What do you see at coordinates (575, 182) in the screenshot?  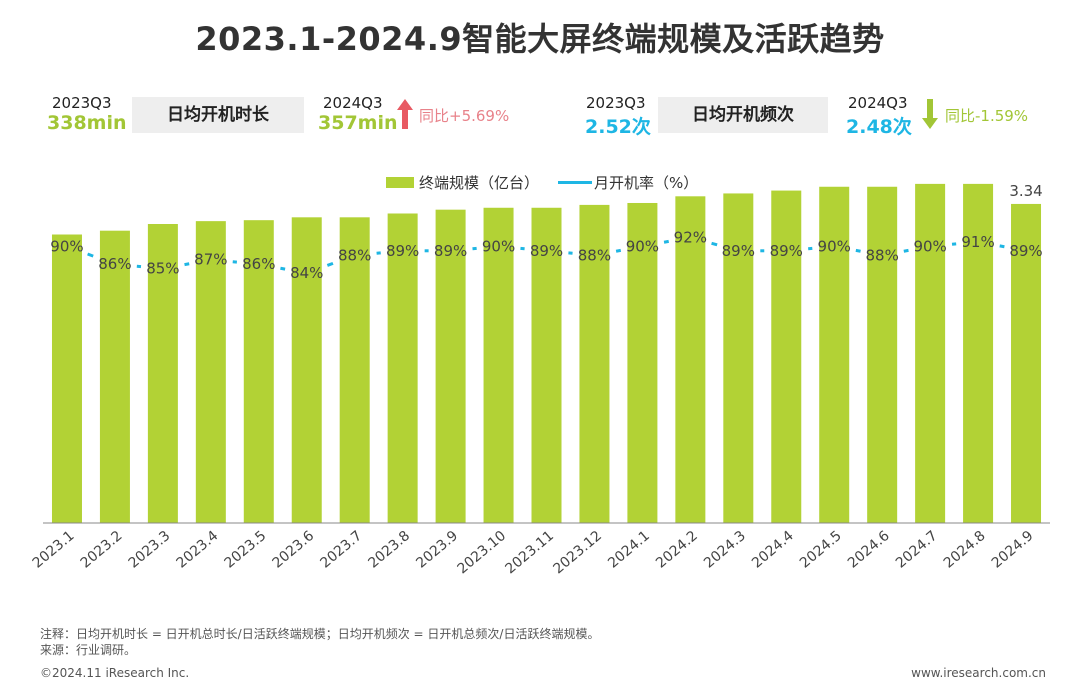 I see `legend-swatch-line` at bounding box center [575, 182].